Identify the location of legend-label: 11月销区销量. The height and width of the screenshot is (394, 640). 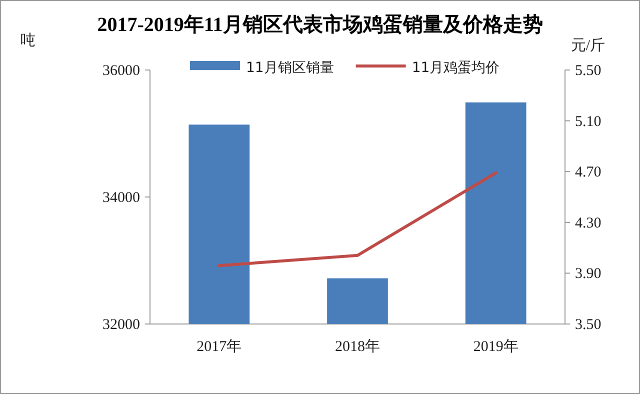
(290, 68).